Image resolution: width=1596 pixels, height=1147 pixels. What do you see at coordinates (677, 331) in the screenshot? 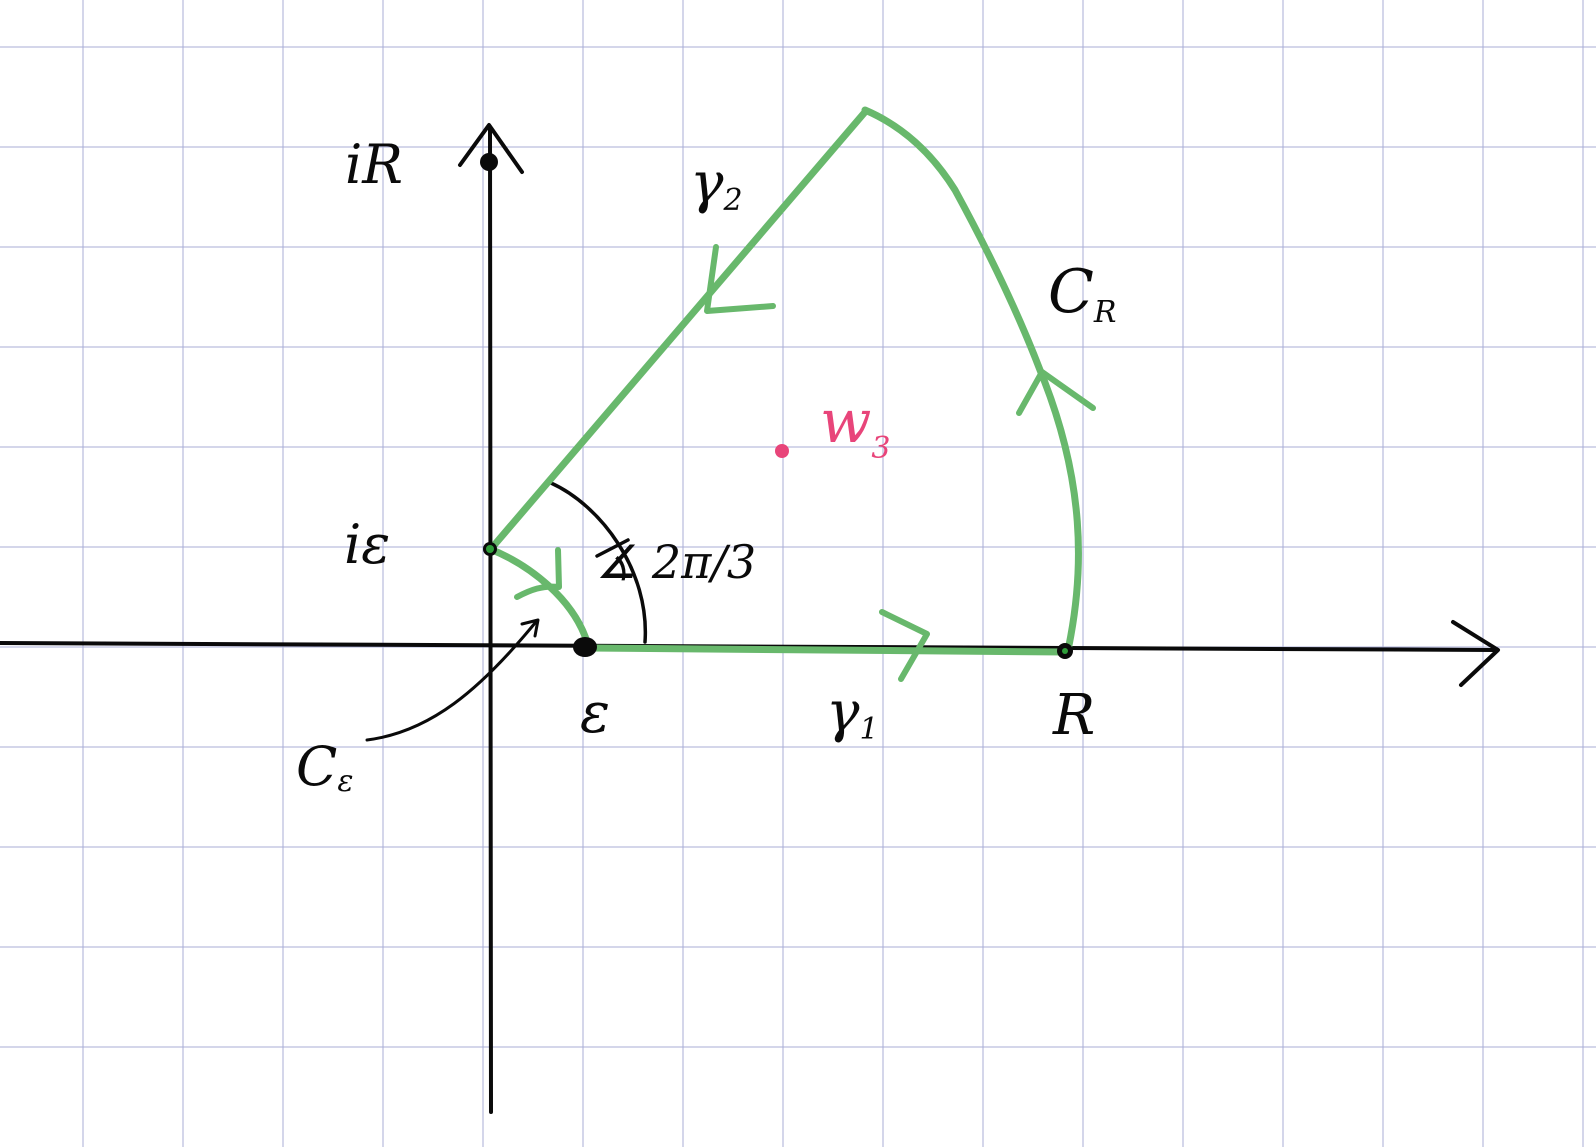
I see `contour-gamma2` at bounding box center [677, 331].